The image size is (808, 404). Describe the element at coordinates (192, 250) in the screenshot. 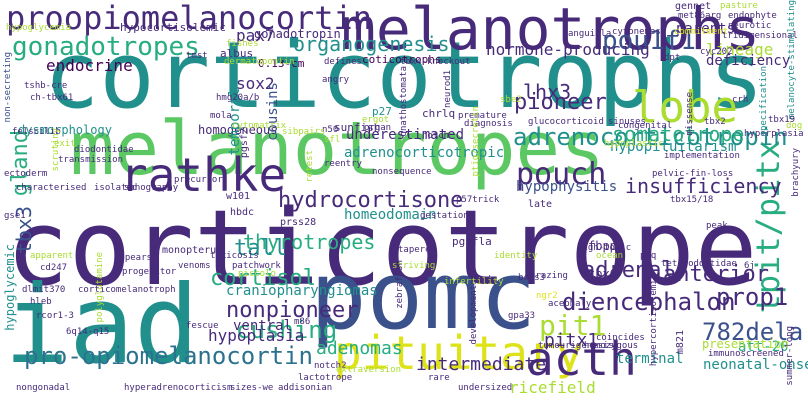

I see `word-monopterus: monopterus` at that location.